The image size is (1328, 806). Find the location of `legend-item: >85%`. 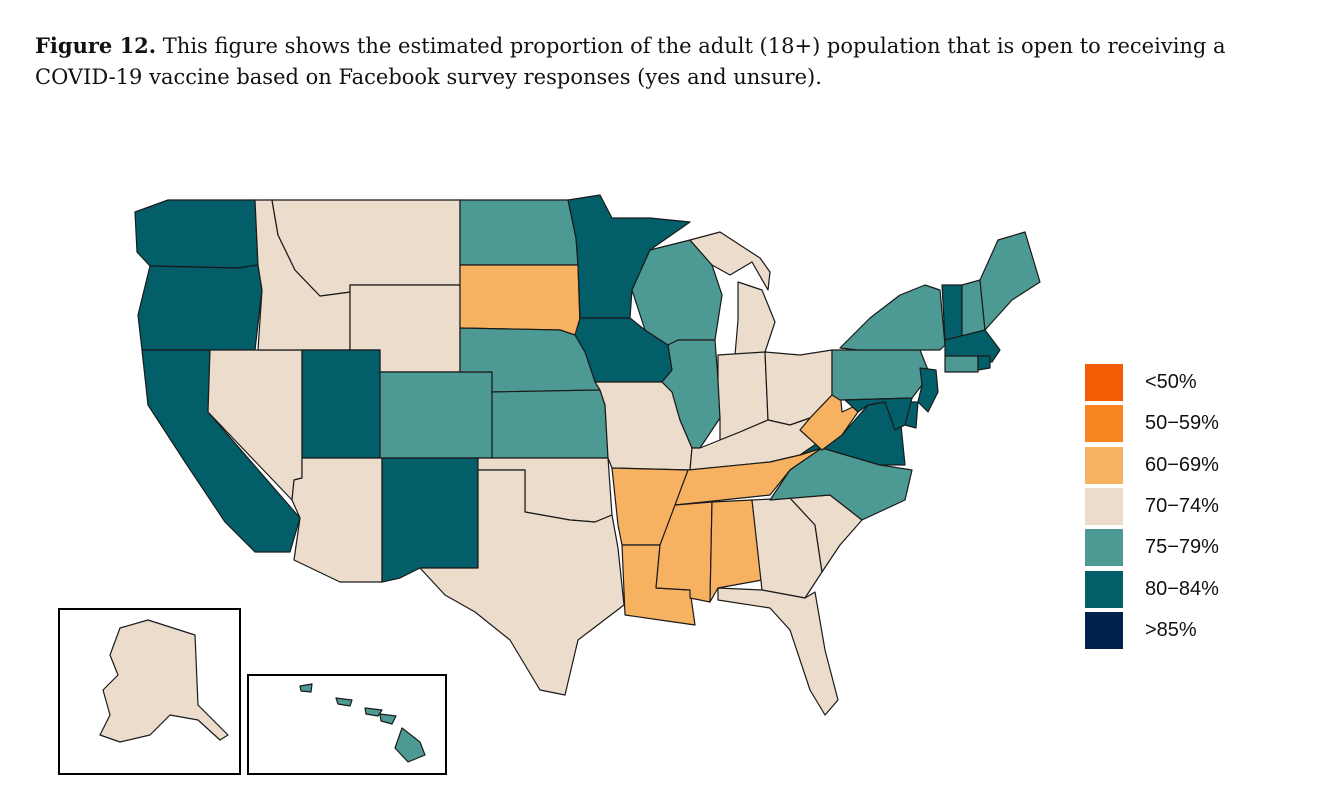

legend-item: >85% is located at coordinates (1152, 630).